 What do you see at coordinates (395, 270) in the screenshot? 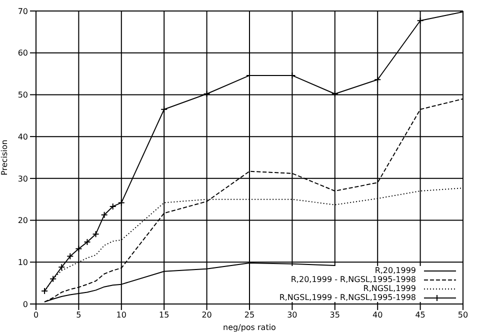
I see `legend-label: R,20,1999` at bounding box center [395, 270].